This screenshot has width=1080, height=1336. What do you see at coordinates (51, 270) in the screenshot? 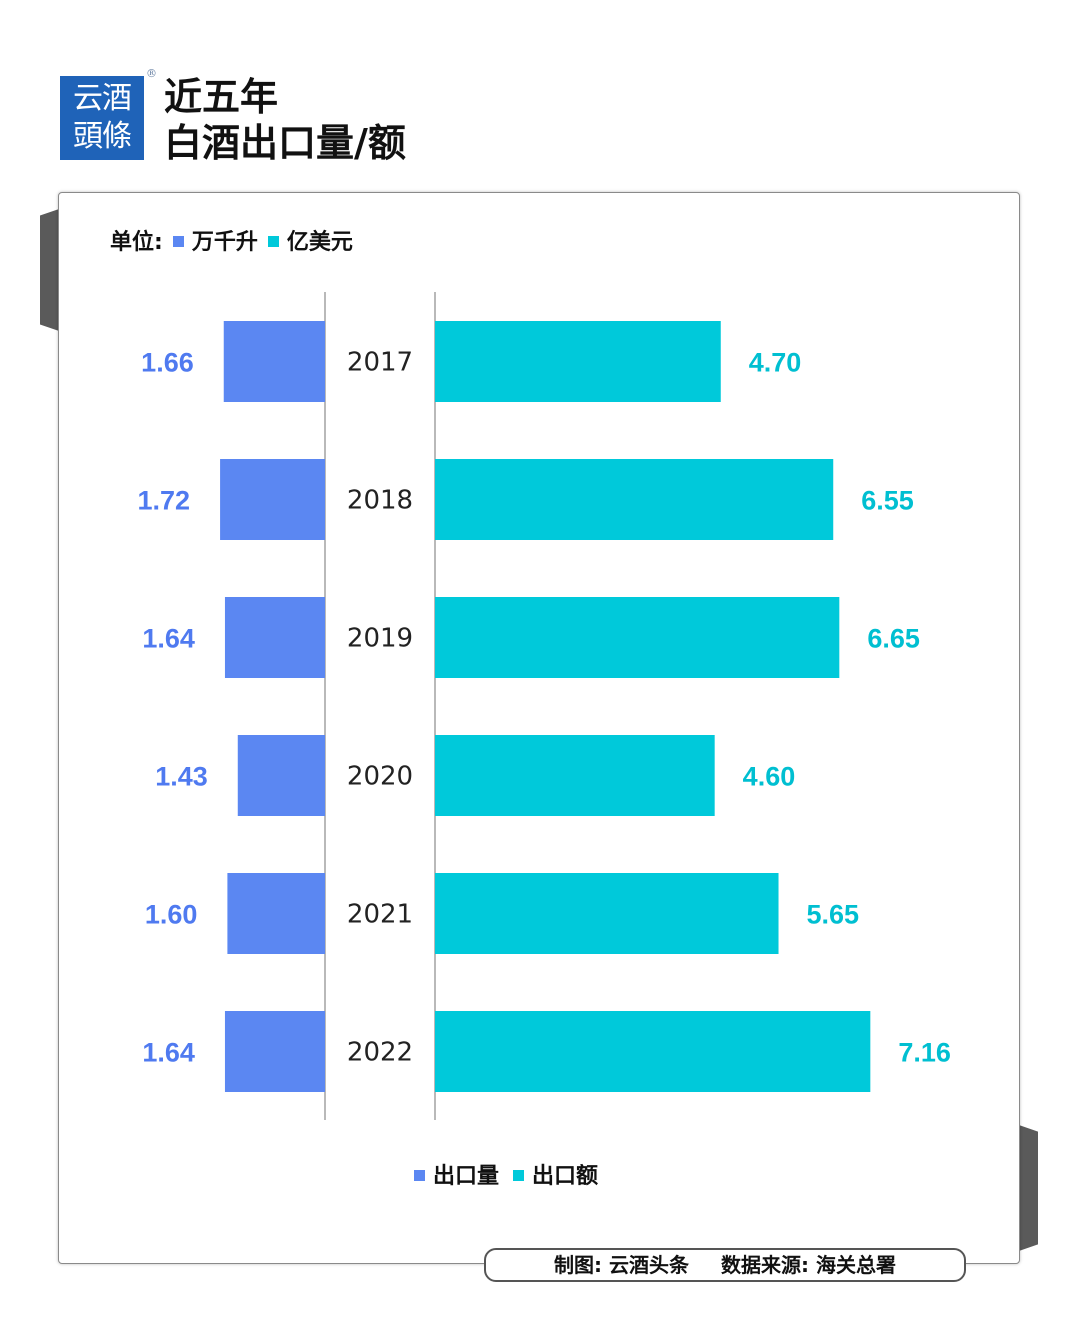
I see `left-tab-decoration` at bounding box center [51, 270].